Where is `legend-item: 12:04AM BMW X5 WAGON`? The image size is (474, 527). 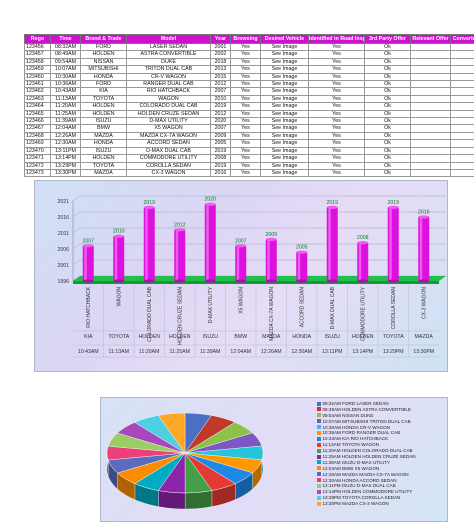 legend-item: 12:04AM BMW X5 WAGON is located at coordinates (381, 469).